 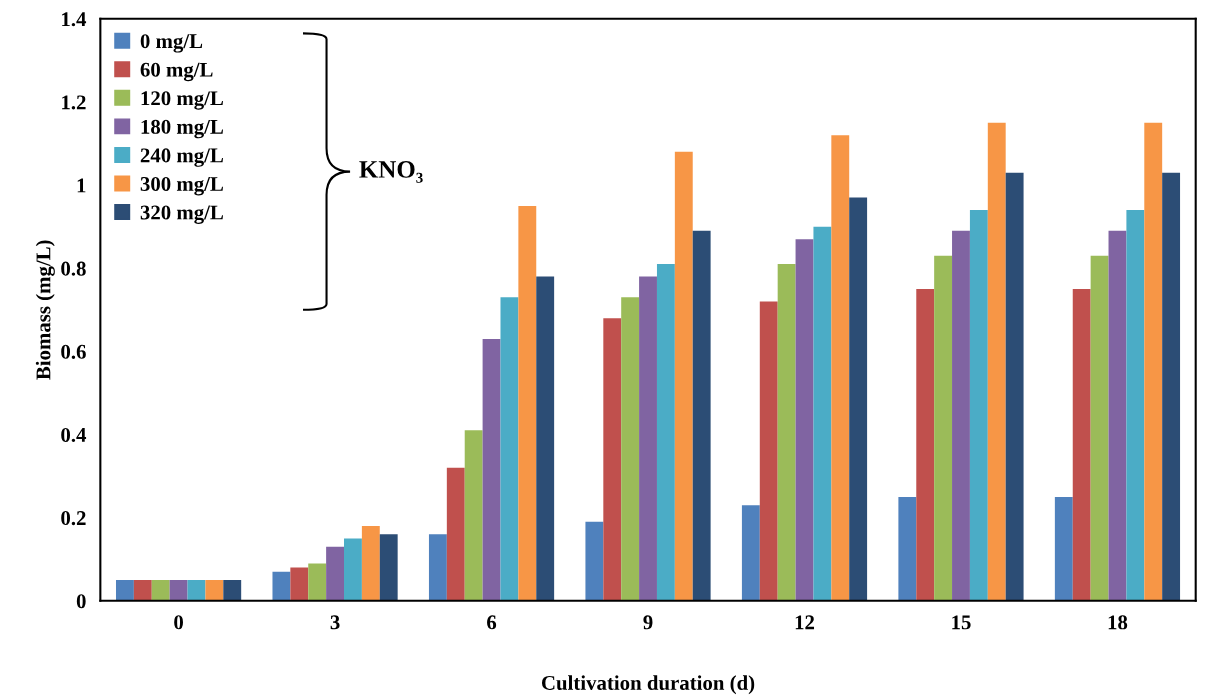 What do you see at coordinates (182, 100) in the screenshot?
I see `legend-label: 120 mg/L` at bounding box center [182, 100].